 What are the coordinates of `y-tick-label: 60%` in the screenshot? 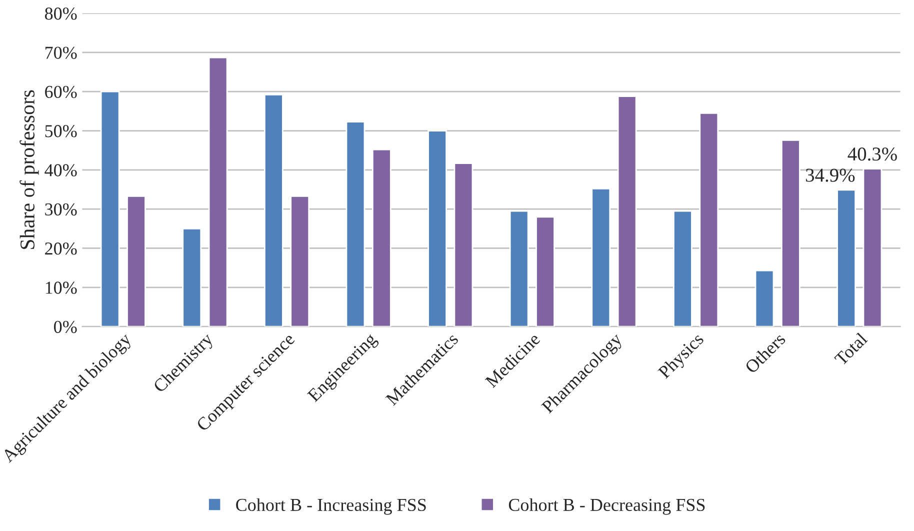 It's located at (61, 92).